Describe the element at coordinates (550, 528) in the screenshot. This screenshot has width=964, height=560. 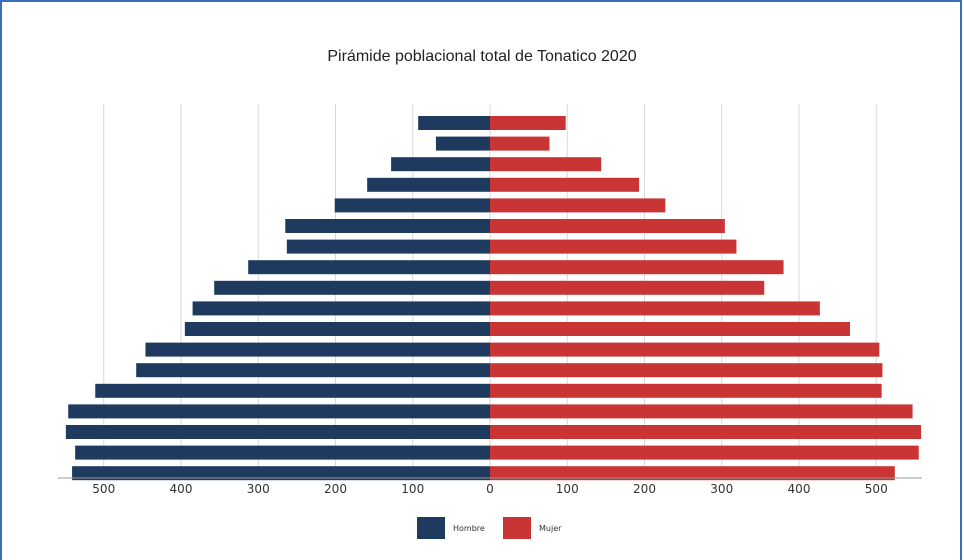
I see `legend-label-mujer: Mujer` at that location.